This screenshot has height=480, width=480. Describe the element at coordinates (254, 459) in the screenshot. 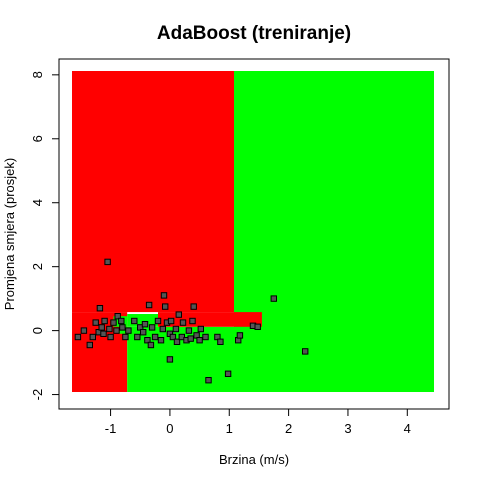

I see `x-axis-label: Brzina (m/s)` at that location.